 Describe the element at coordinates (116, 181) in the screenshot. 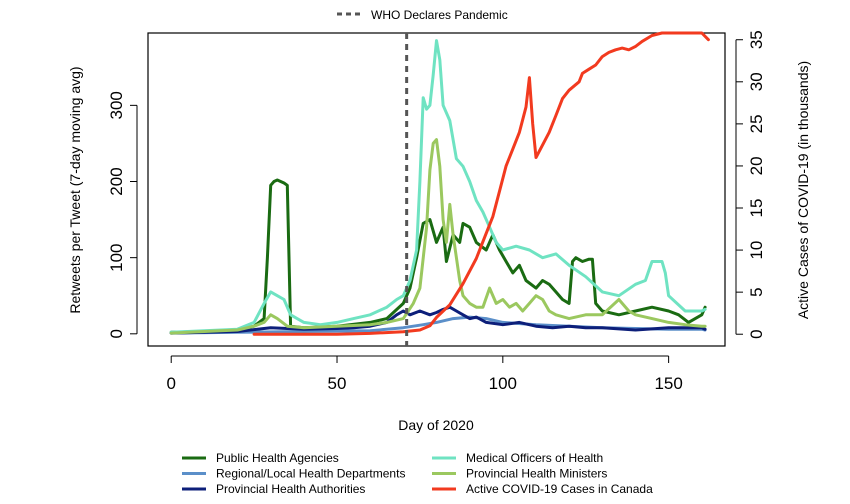

I see `y-left-tick-label: 200` at that location.